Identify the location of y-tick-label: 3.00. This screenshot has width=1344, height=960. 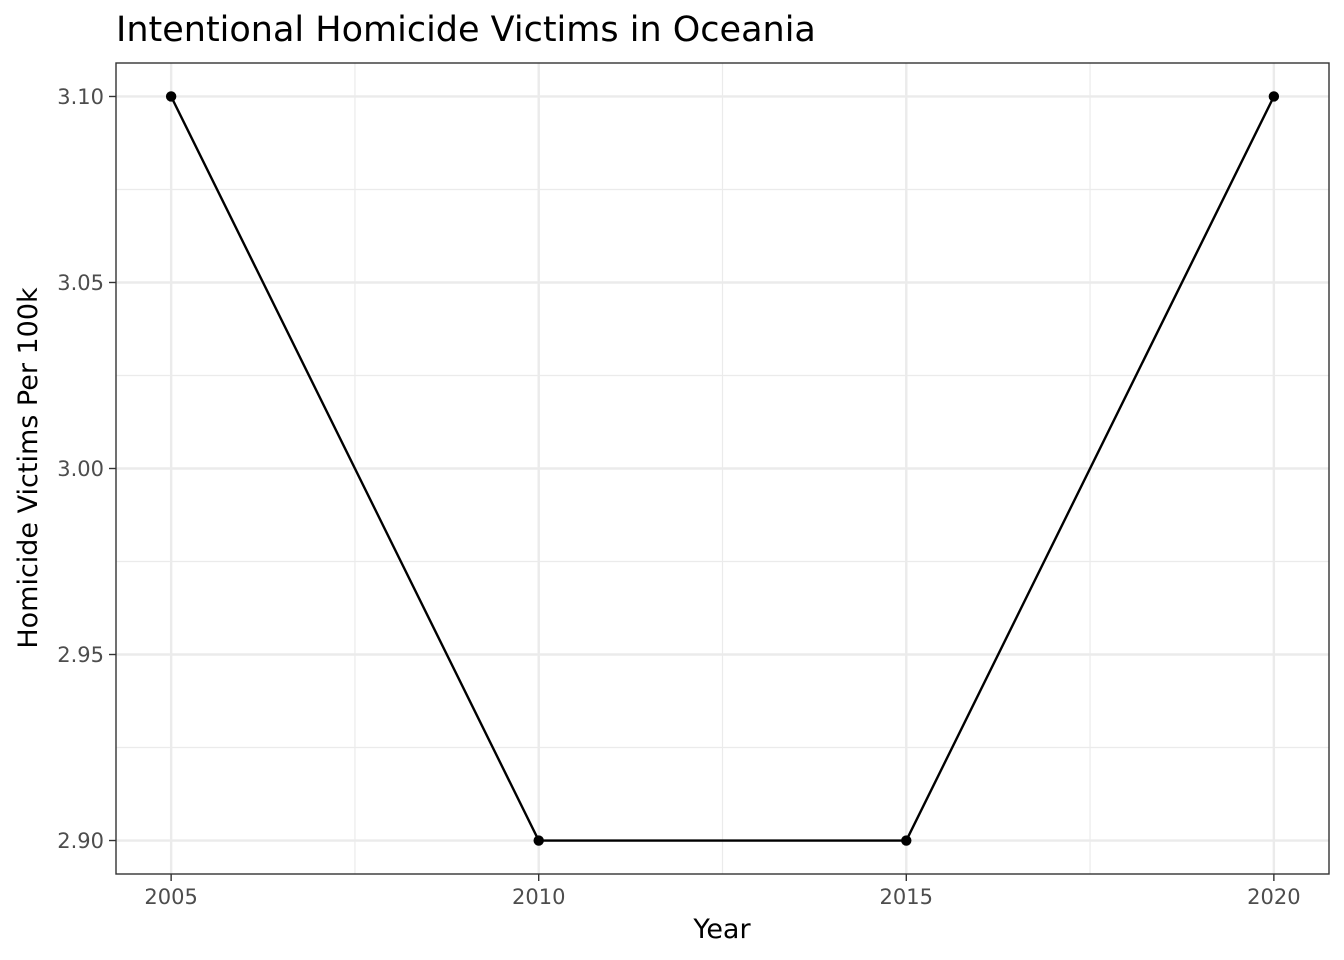
(80, 469).